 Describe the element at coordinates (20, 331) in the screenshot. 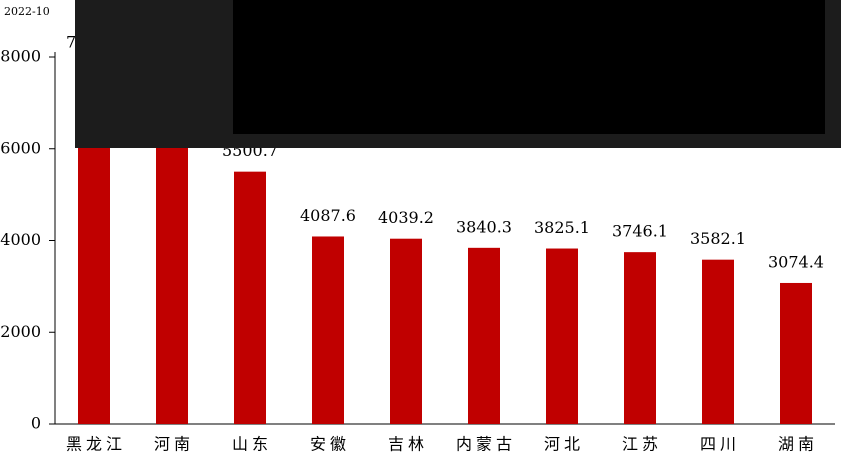

I see `y-tick-label: 2000` at that location.